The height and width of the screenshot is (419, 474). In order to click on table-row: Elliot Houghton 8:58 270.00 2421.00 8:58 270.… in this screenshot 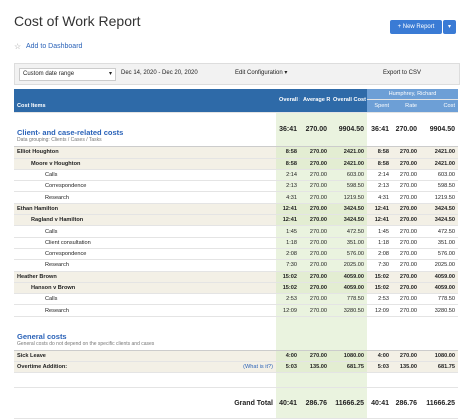, I will do `click(236, 152)`.